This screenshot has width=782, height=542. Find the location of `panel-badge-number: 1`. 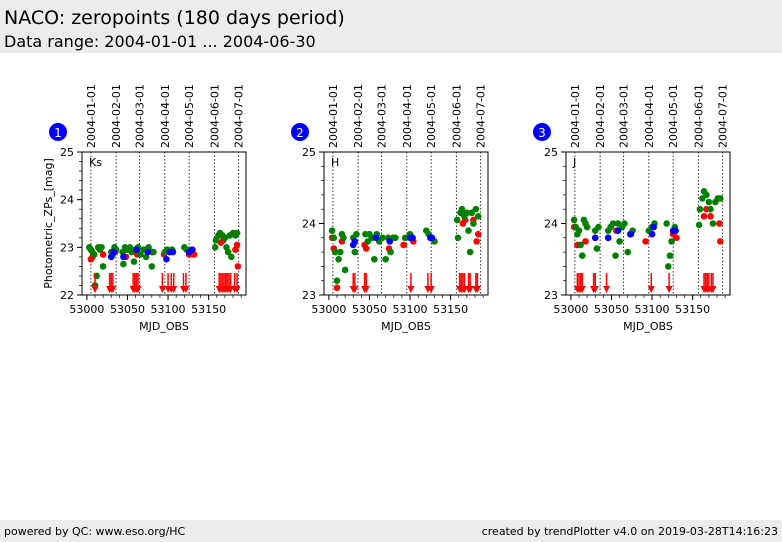

panel-badge-number: 1 is located at coordinates (58, 133).